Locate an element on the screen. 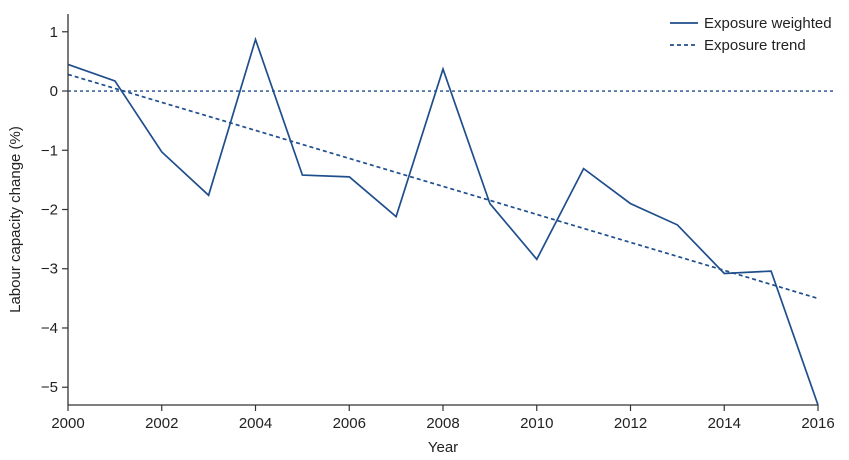  y-tick-label: −3 is located at coordinates (49, 269).